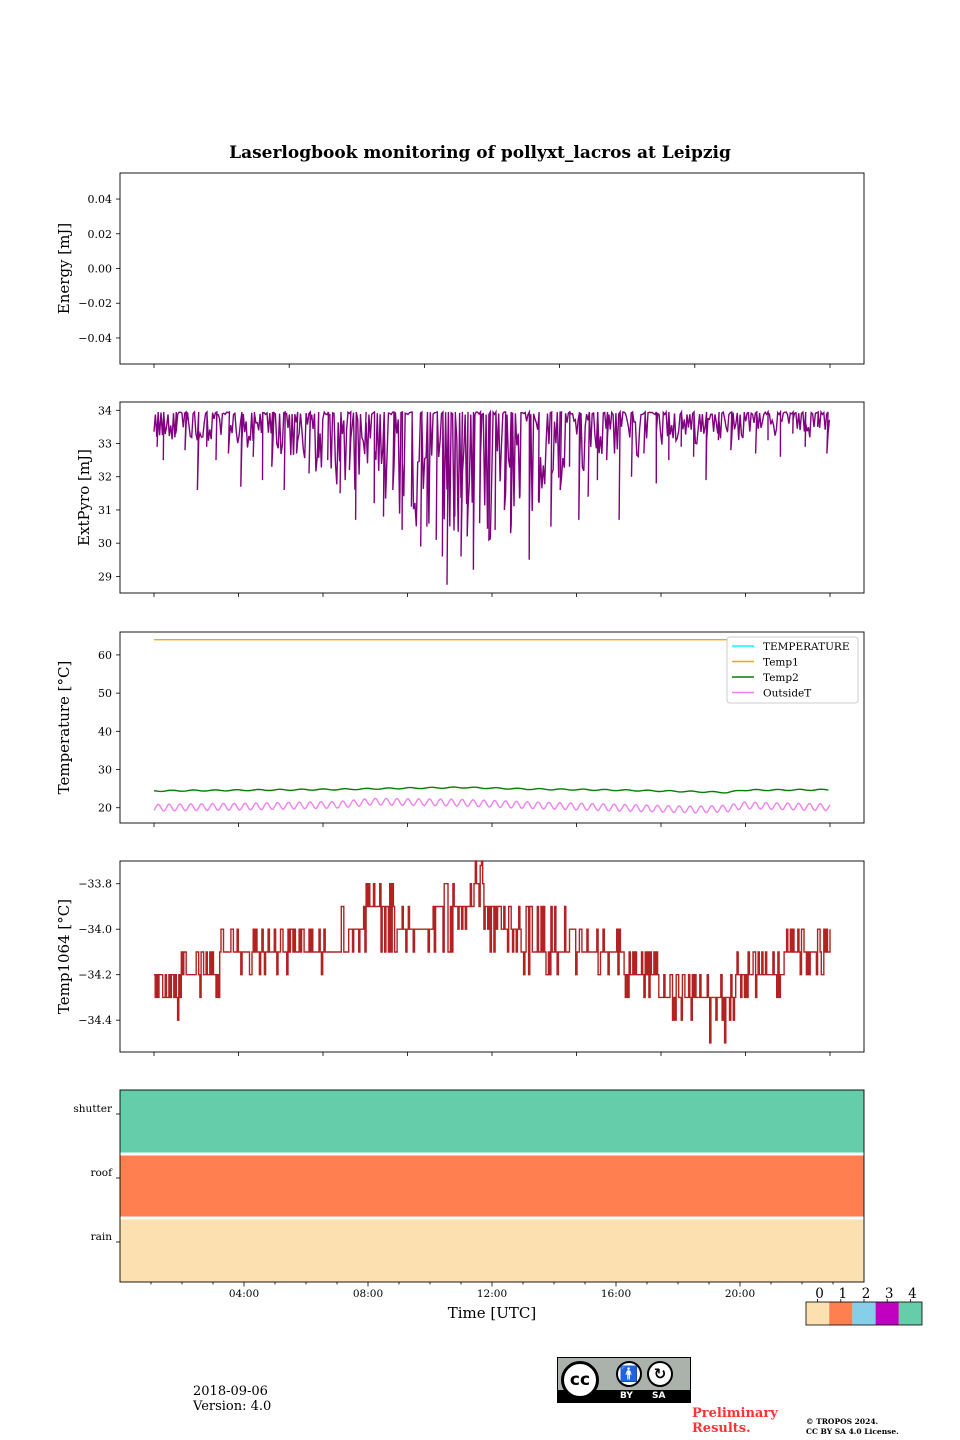  What do you see at coordinates (491, 790) in the screenshot?
I see `temp2-series-line` at bounding box center [491, 790].